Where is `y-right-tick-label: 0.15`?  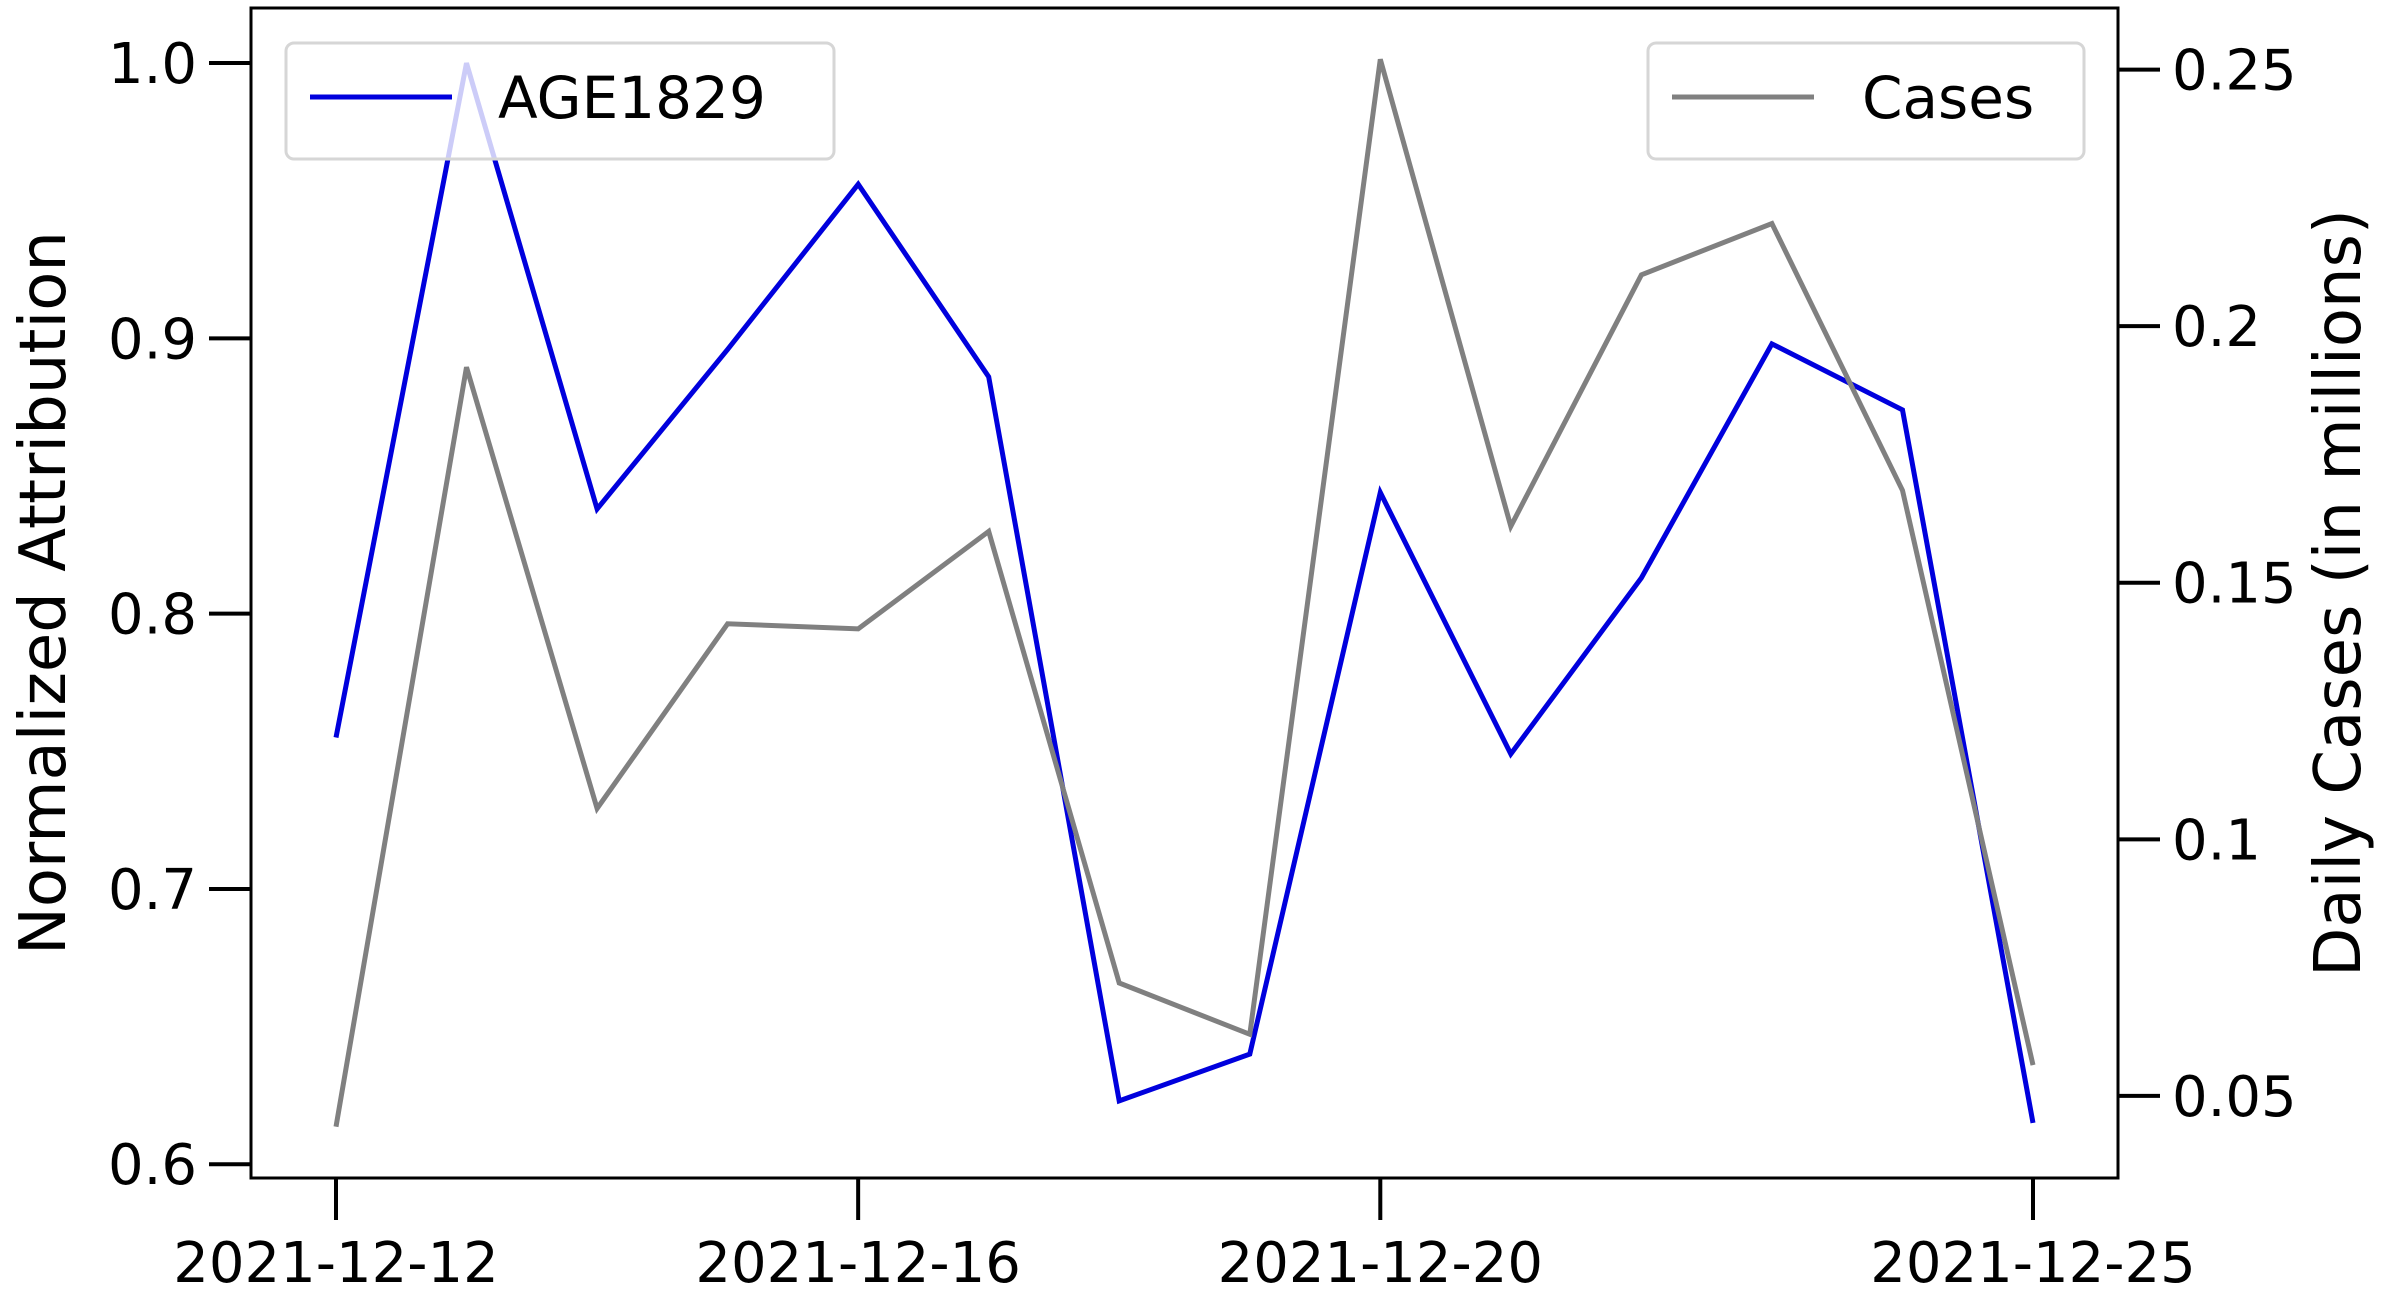 y-right-tick-label: 0.15 is located at coordinates (2234, 584).